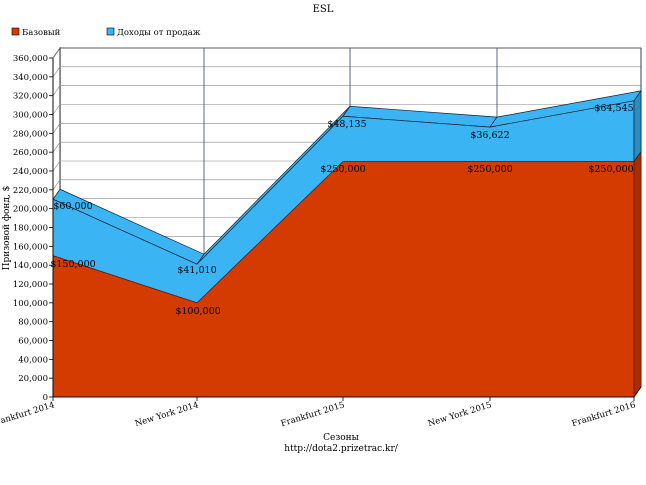 The image size is (646, 485). Describe the element at coordinates (637, 126) in the screenshot. I see `sales-end-face` at that location.